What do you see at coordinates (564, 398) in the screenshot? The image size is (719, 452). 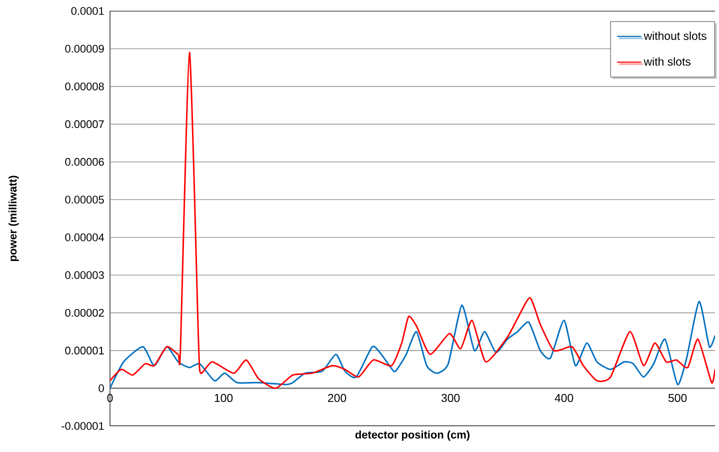 I see `x-tick-label: 400` at bounding box center [564, 398].